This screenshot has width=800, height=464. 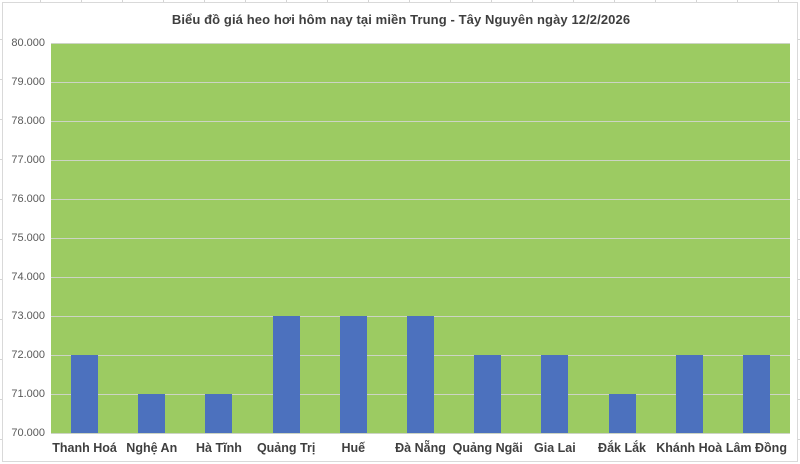 I want to click on bar-da-nang, so click(x=420, y=374).